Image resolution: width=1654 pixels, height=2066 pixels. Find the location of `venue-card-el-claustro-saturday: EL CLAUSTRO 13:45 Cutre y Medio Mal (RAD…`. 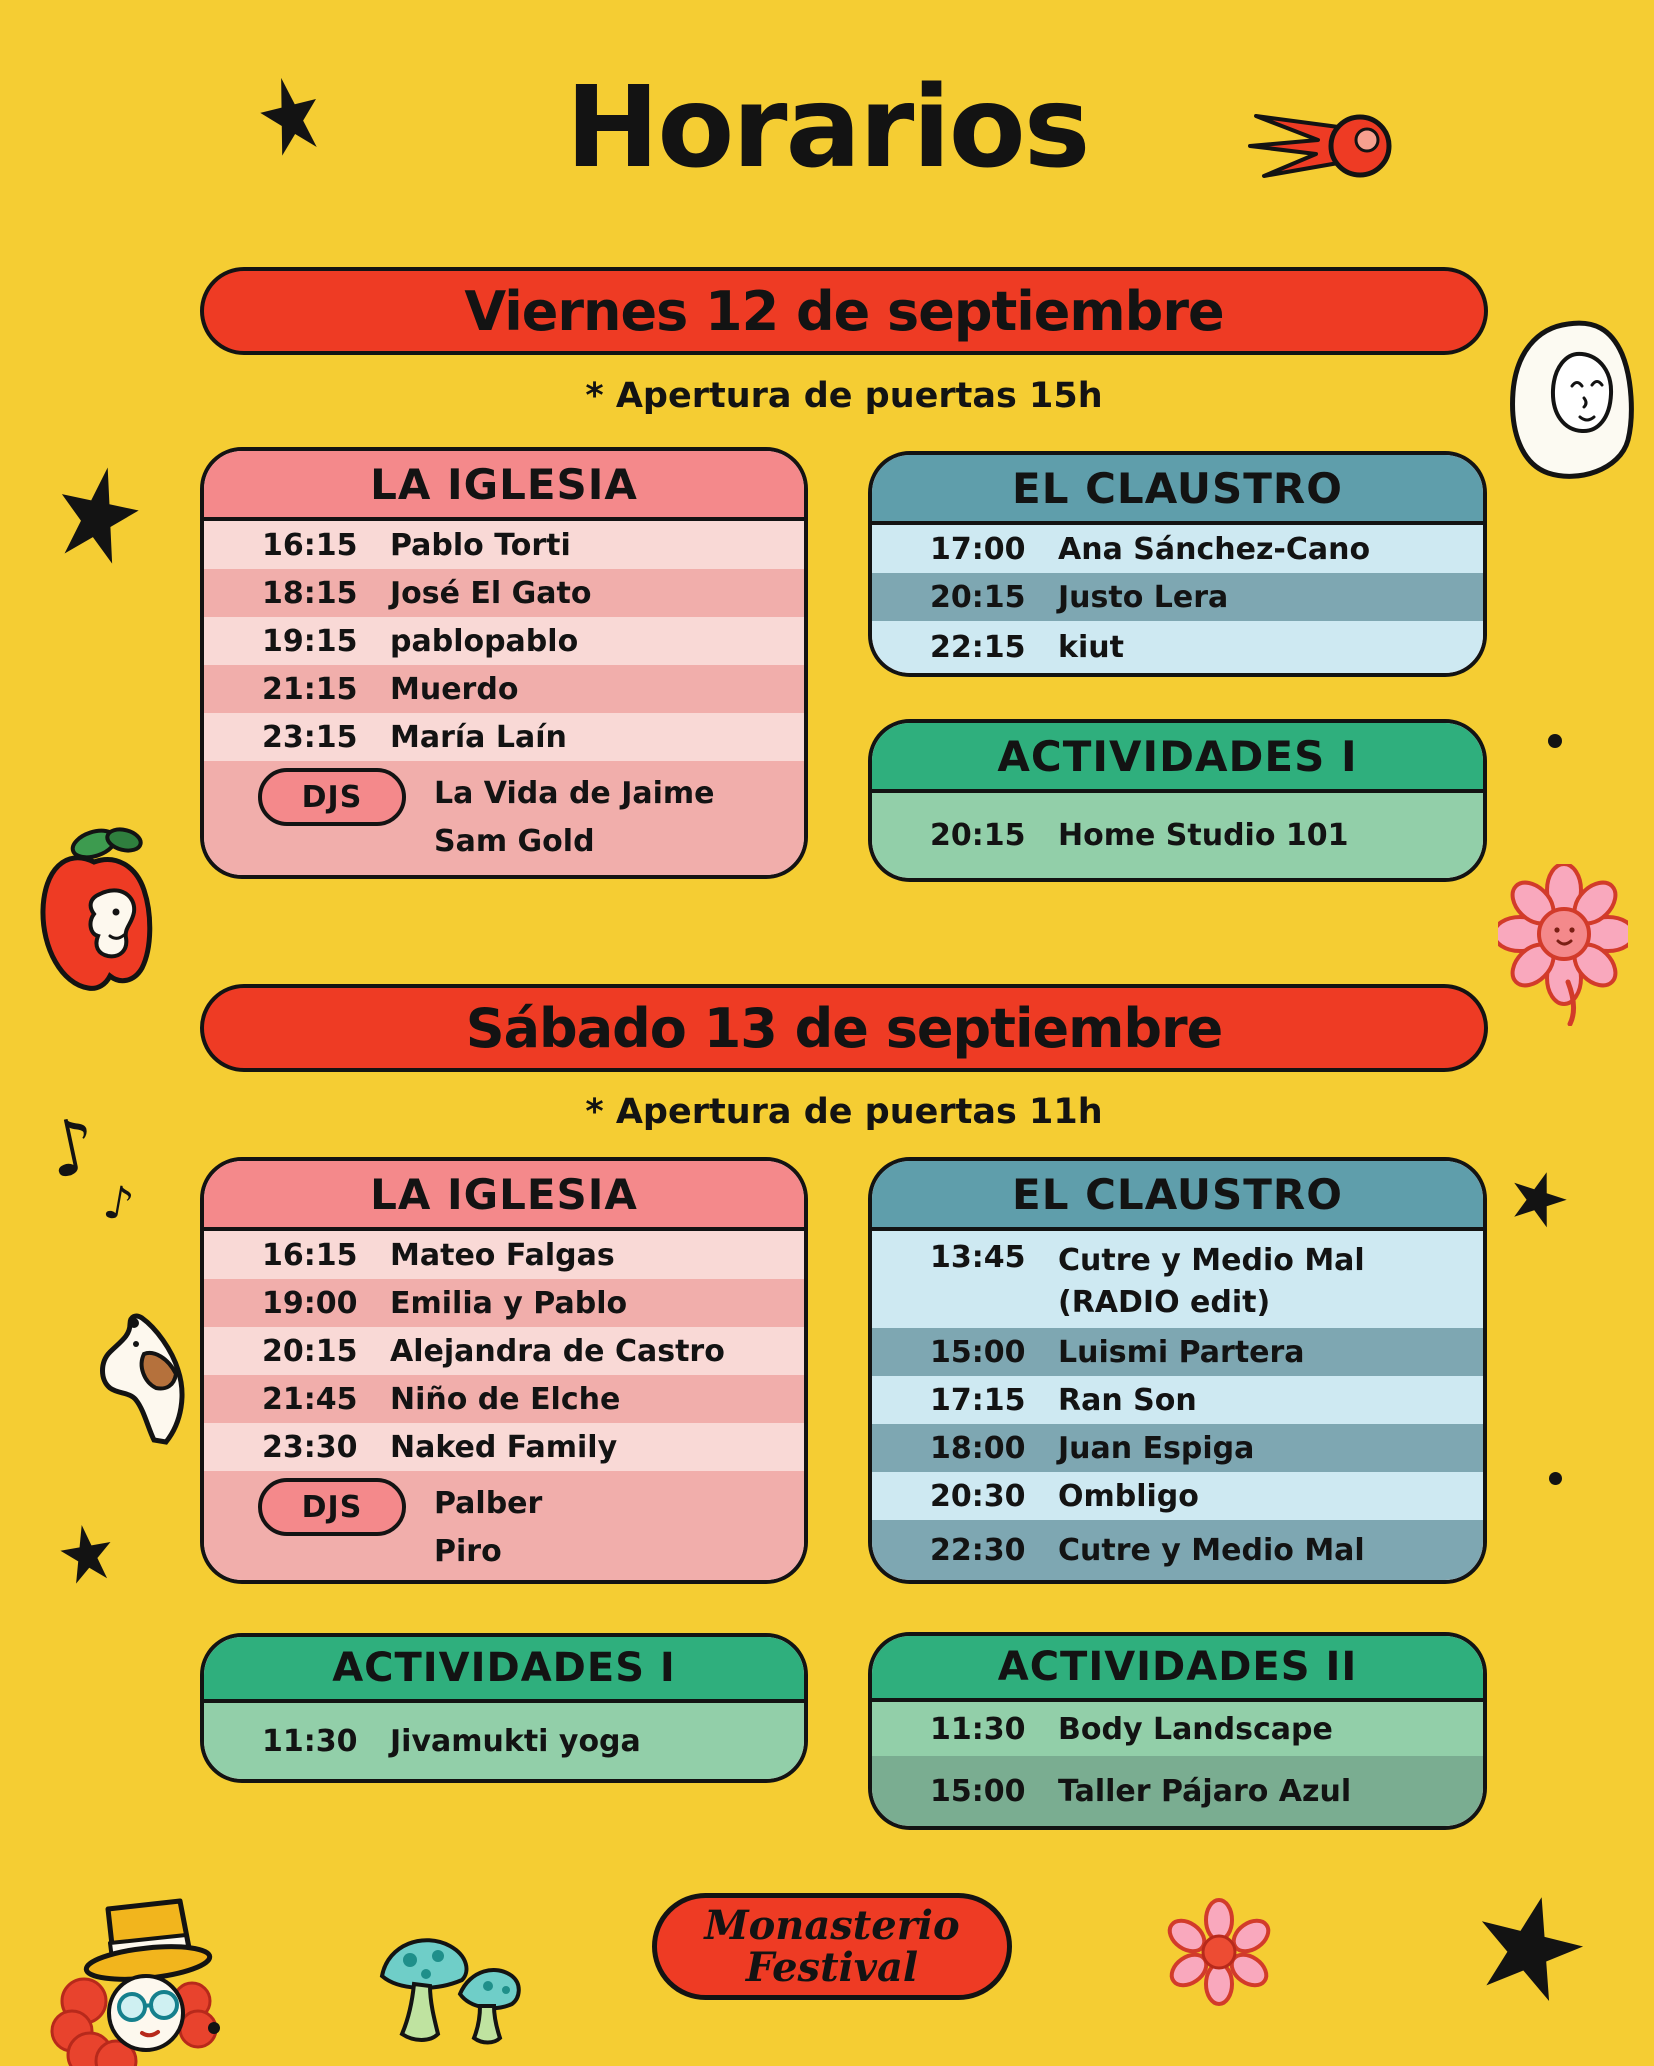

venue-card-el-claustro-saturday: EL CLAUSTRO 13:45 Cutre y Medio Mal (RAD… is located at coordinates (1177, 1370).